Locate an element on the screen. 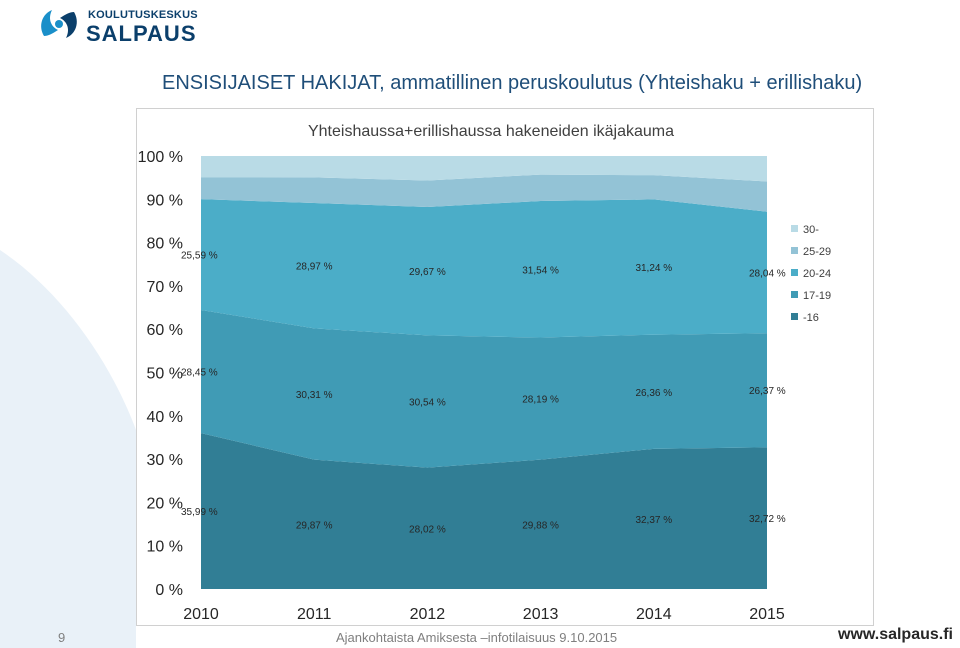  data-label: 29,87 % is located at coordinates (314, 525).